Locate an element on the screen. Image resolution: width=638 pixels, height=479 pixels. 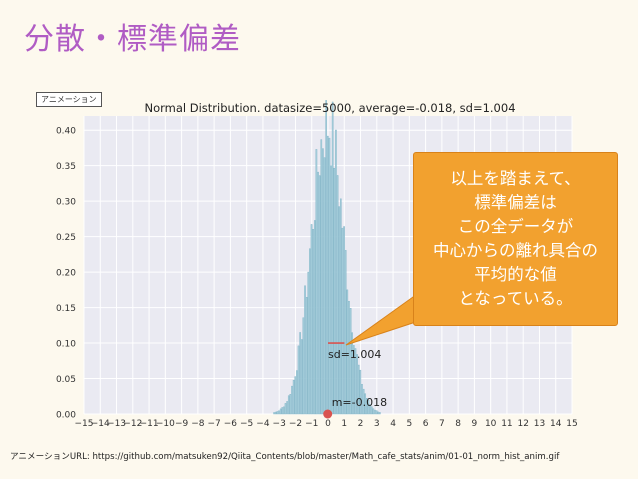
callout-line: 標準偏差は is located at coordinates (515, 202).